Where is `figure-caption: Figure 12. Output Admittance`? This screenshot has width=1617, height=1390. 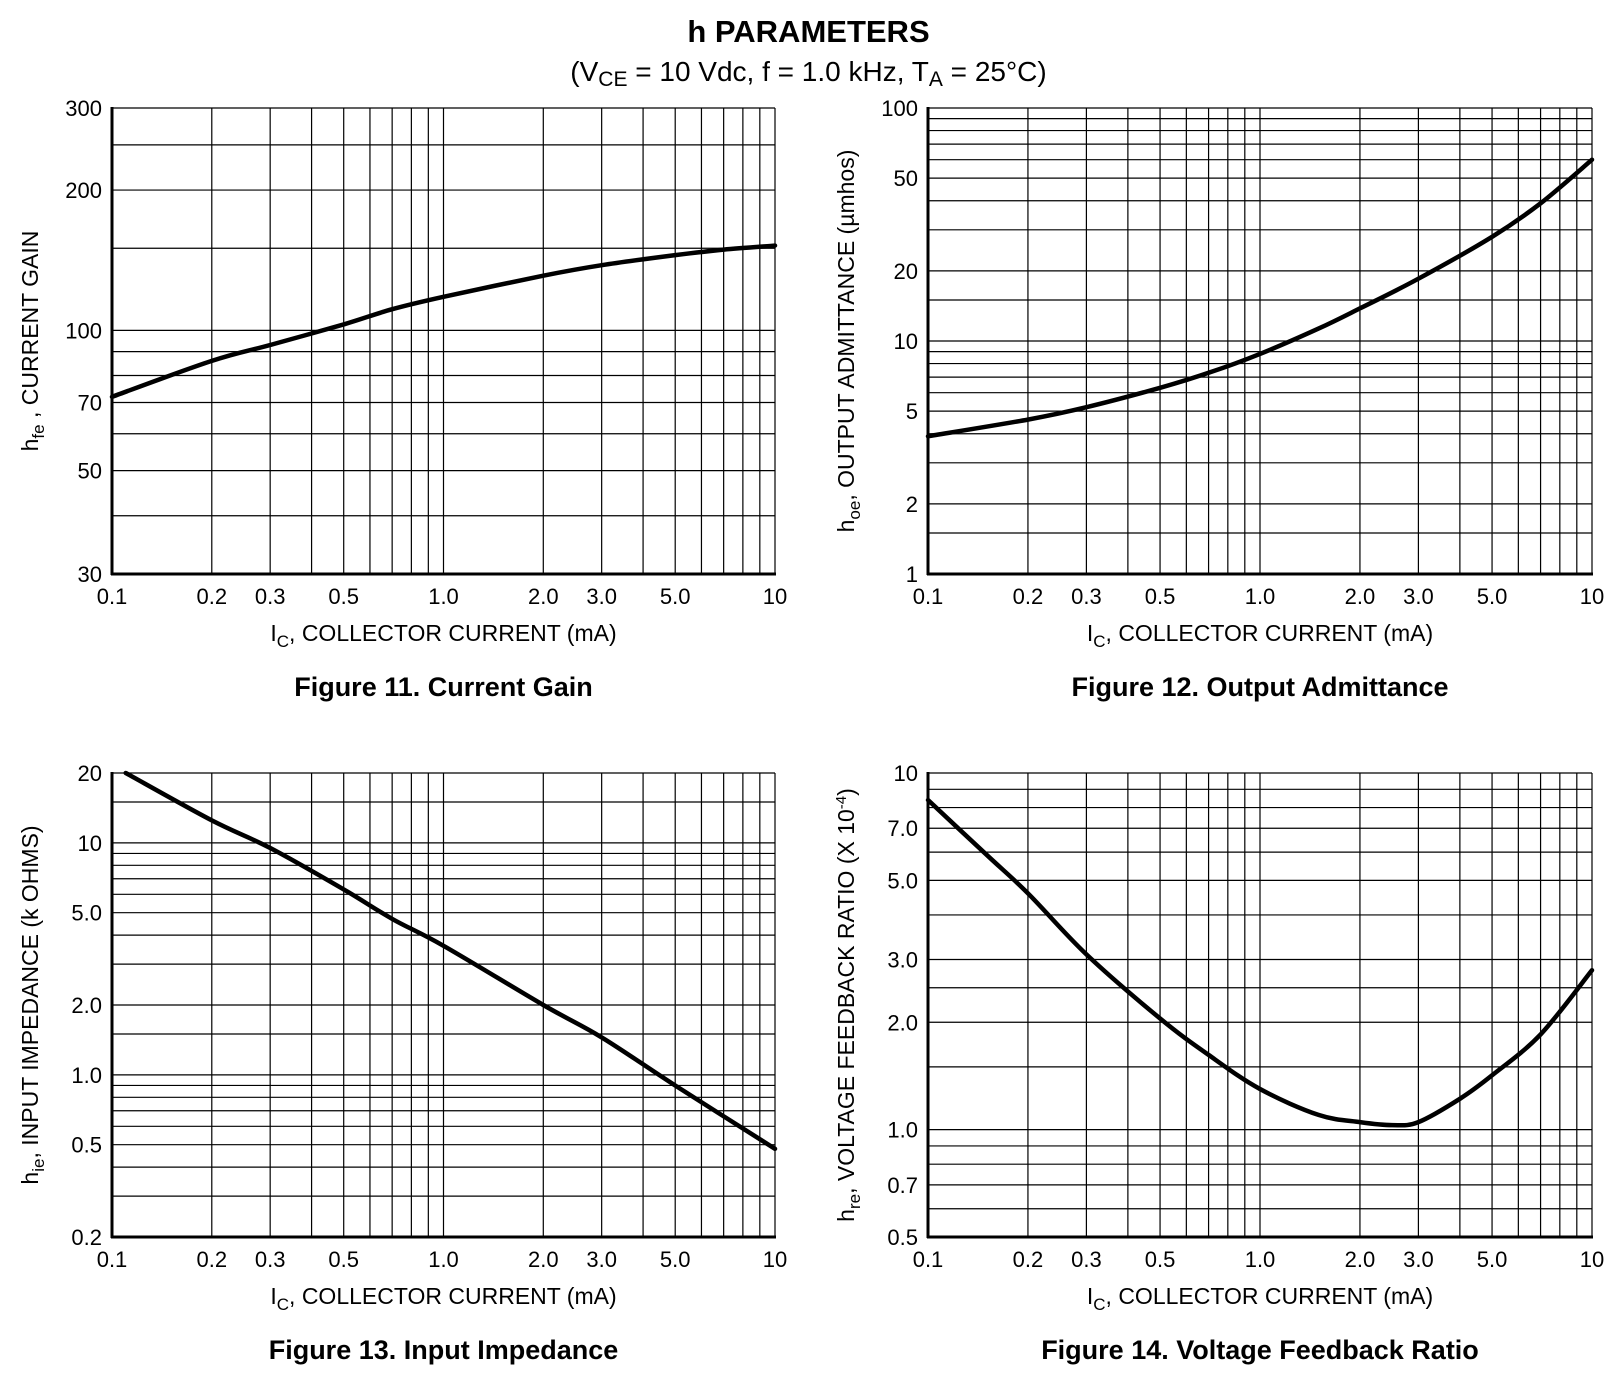
figure-caption: Figure 12. Output Admittance is located at coordinates (1259, 687).